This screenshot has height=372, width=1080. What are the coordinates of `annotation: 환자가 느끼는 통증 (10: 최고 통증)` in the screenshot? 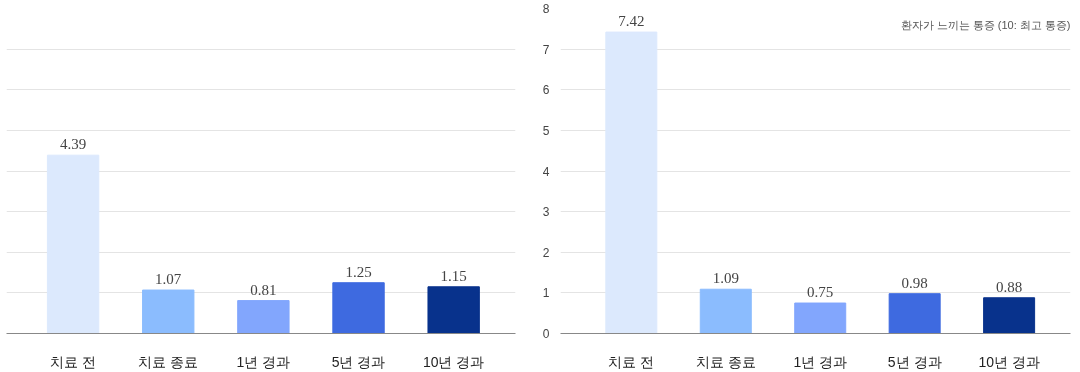 It's located at (985, 24).